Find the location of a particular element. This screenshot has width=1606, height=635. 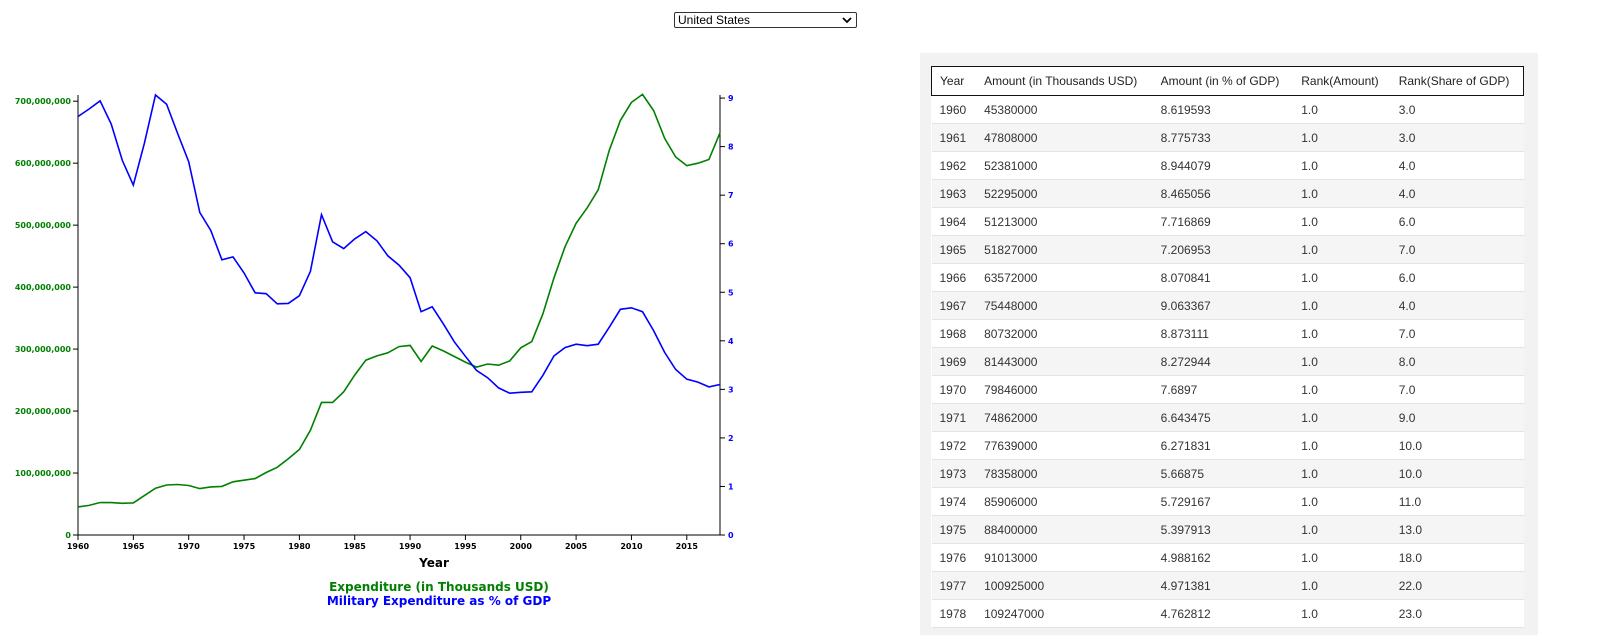

table-cell: 52295000 is located at coordinates (1064, 193).